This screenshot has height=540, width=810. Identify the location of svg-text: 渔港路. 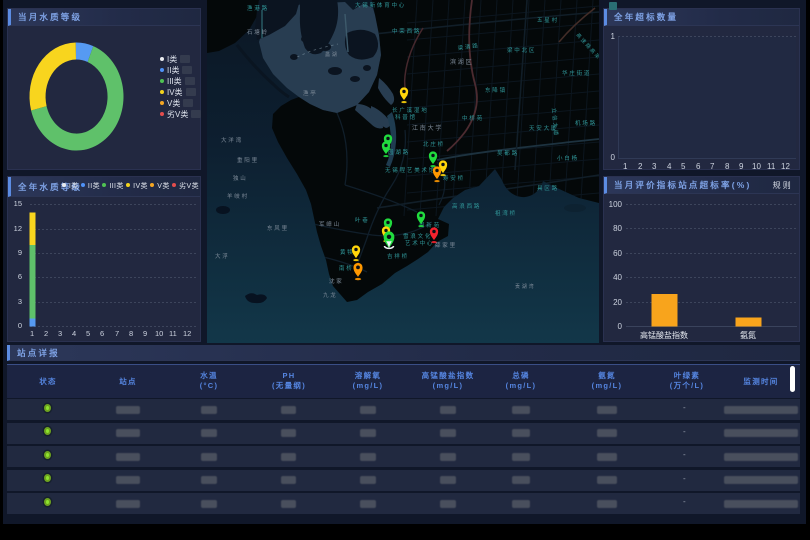
(258, 8).